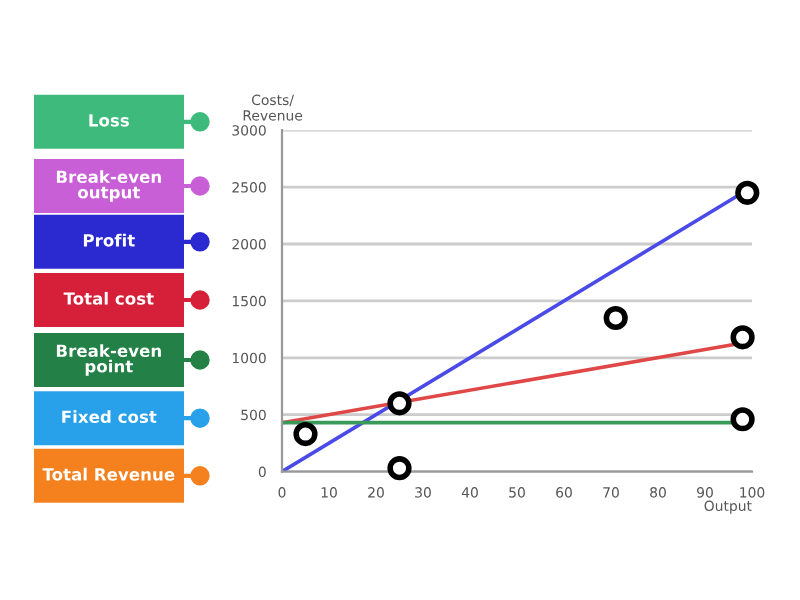 The width and height of the screenshot is (800, 600). What do you see at coordinates (109, 240) in the screenshot?
I see `text: Profit` at bounding box center [109, 240].